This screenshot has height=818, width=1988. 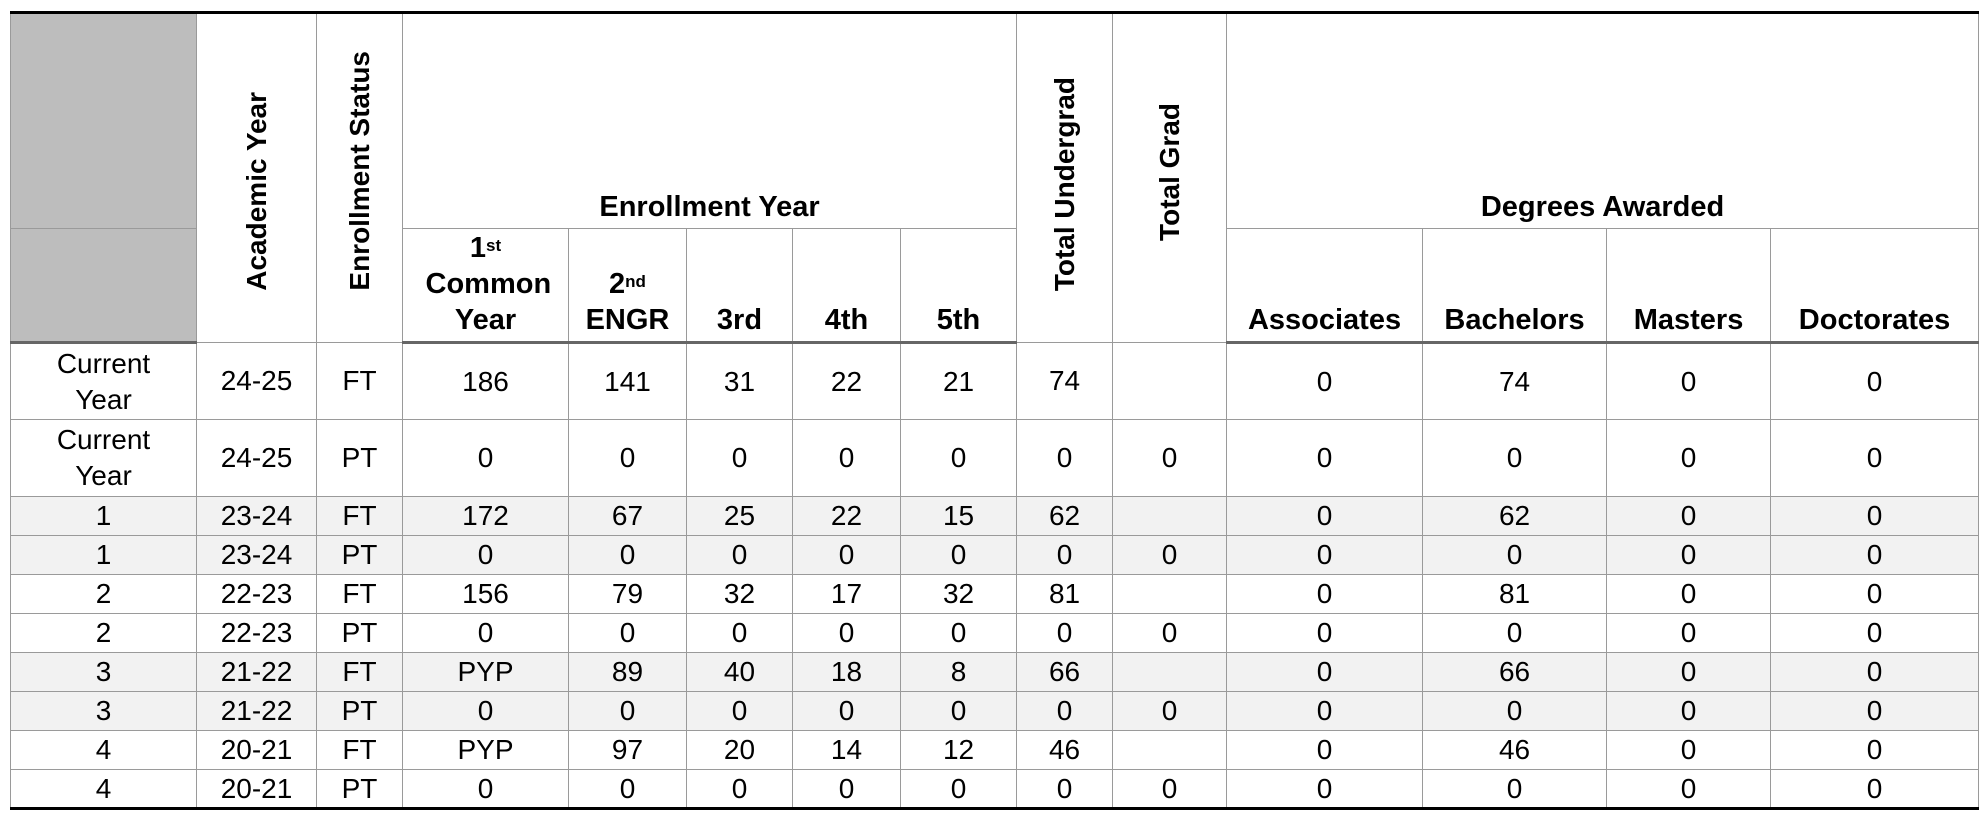 What do you see at coordinates (1515, 381) in the screenshot?
I see `bachelors-cell: 74` at bounding box center [1515, 381].